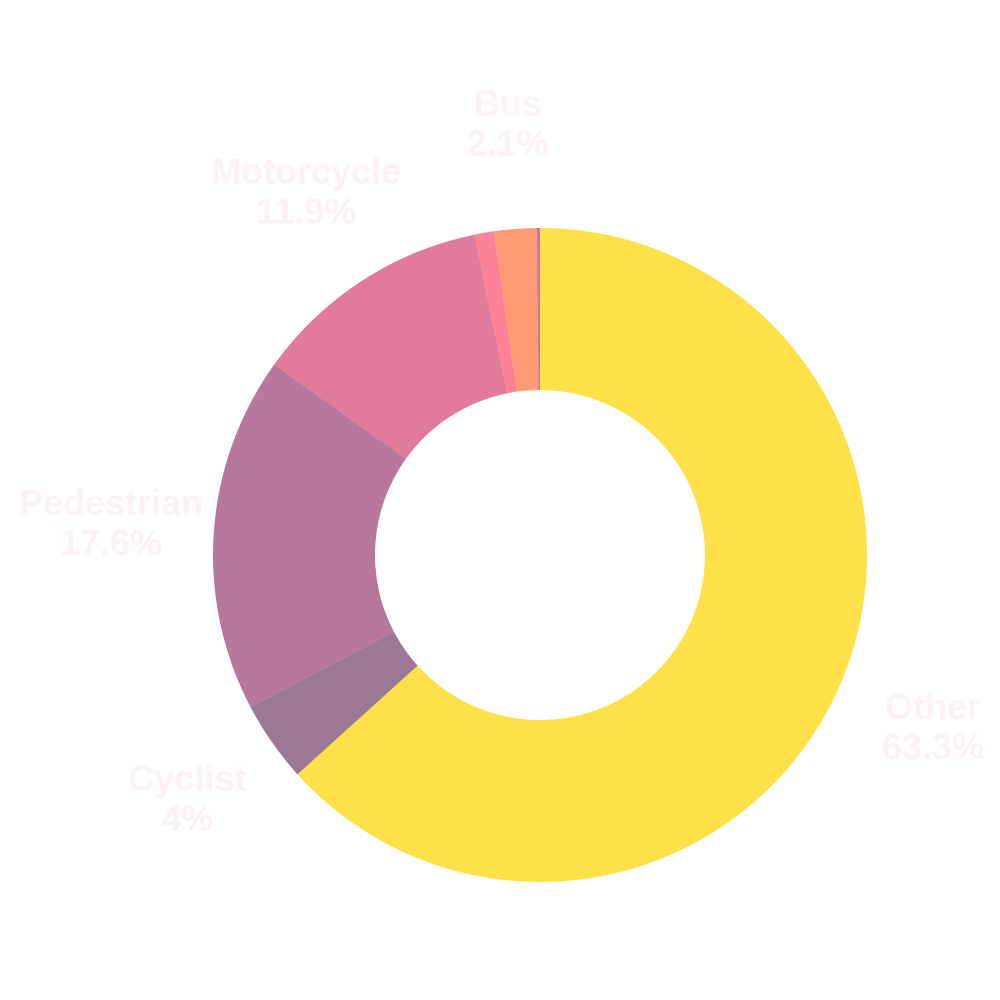 The width and height of the screenshot is (1000, 1000). I want to click on segment-value-label: 63.3%, so click(933, 746).